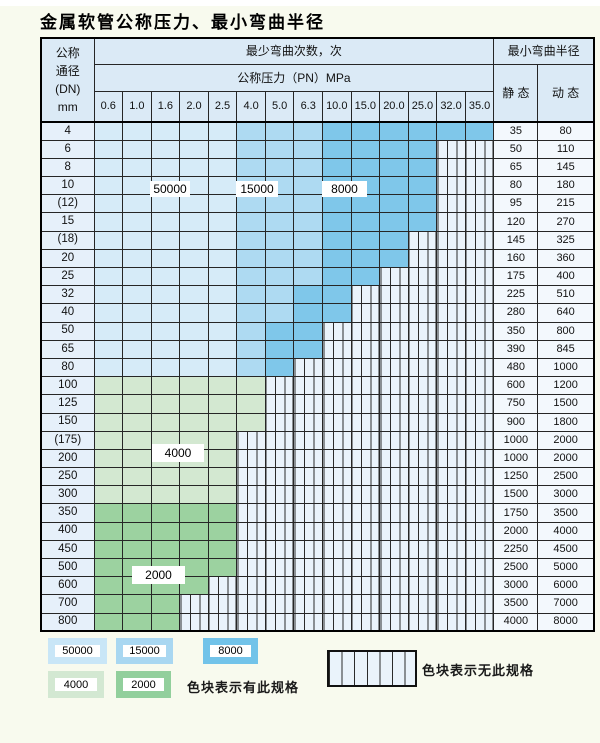  What do you see at coordinates (294, 77) in the screenshot?
I see `nominal-pressure-header: 公称压力（PN）MPa` at bounding box center [294, 77].